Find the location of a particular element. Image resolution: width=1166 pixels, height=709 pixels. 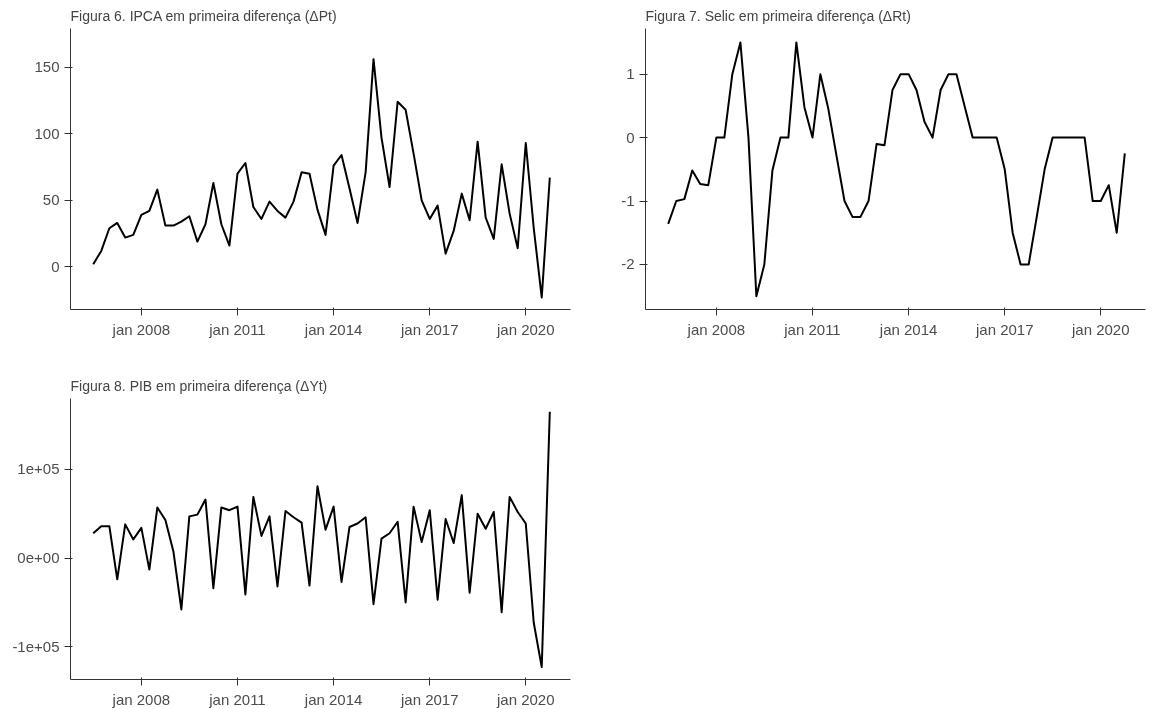

chart-title: Figura 6. IPCA em primeira diferença (ΔPt) is located at coordinates (203, 15).